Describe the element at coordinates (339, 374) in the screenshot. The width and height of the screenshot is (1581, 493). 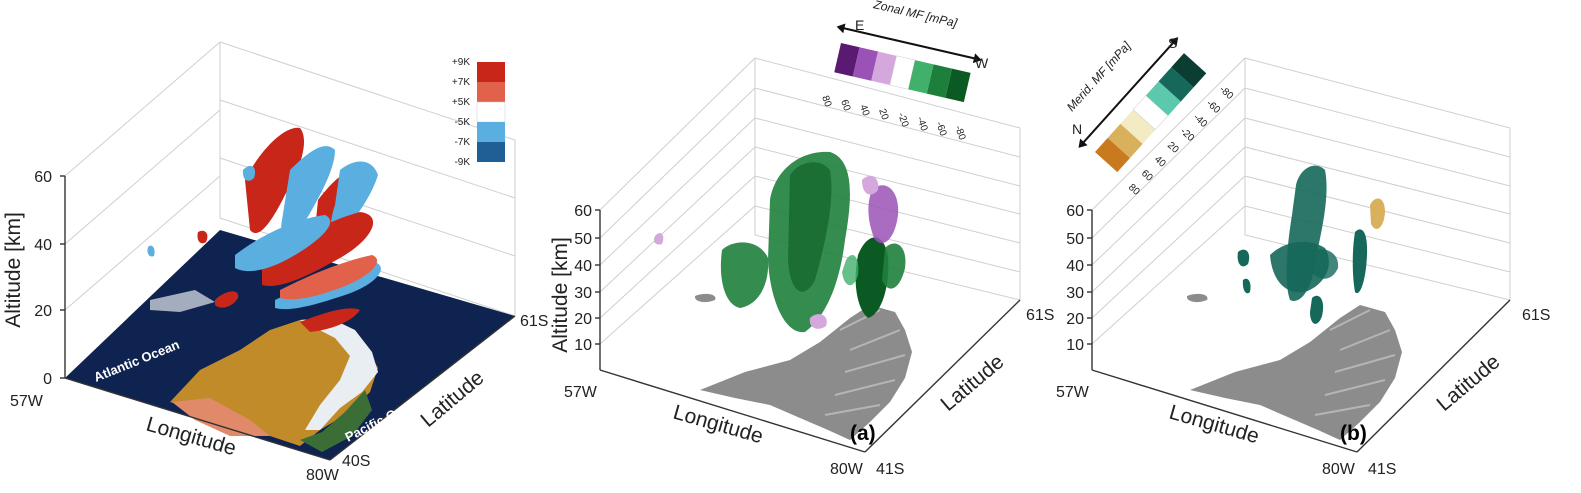
I see `andes-snow` at that location.